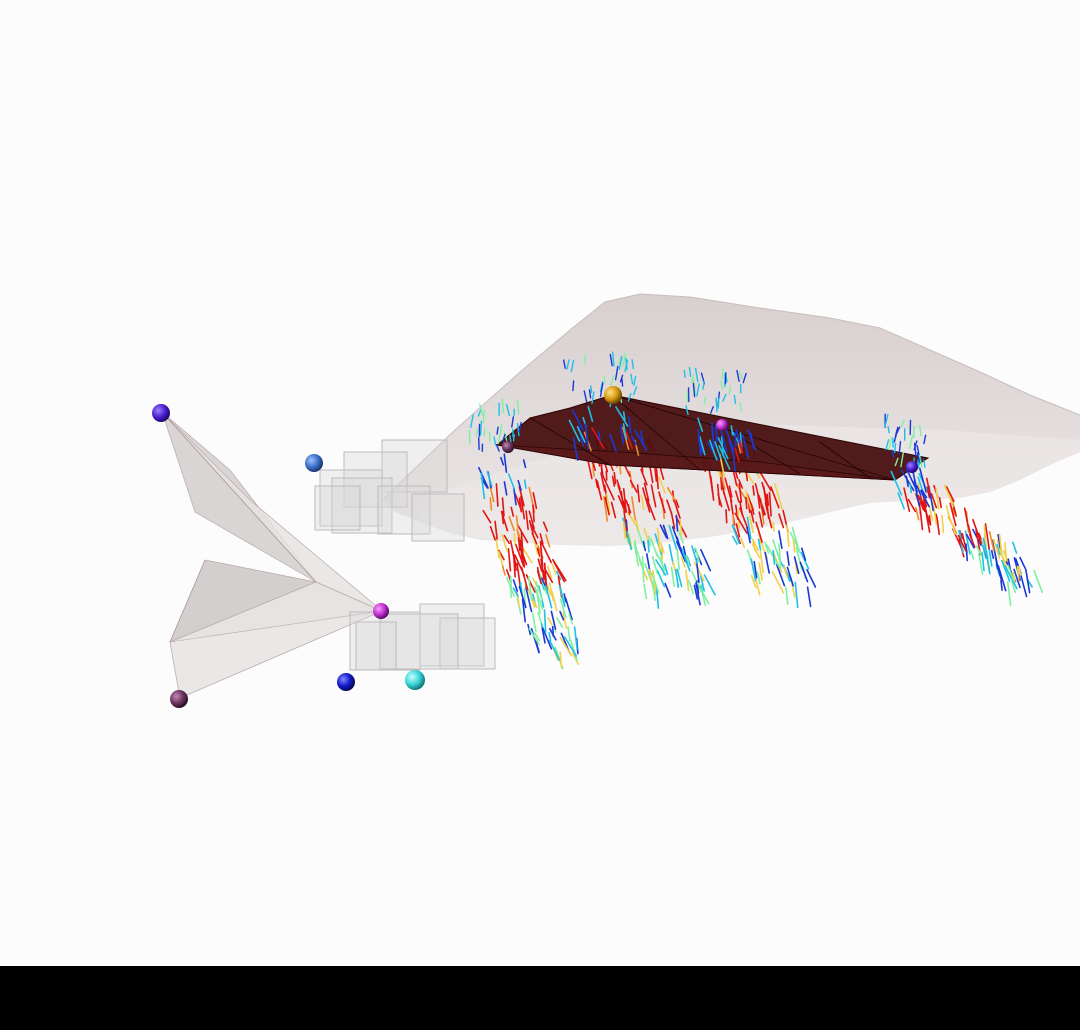  I want to click on marker-steel-blue, so click(314, 463).